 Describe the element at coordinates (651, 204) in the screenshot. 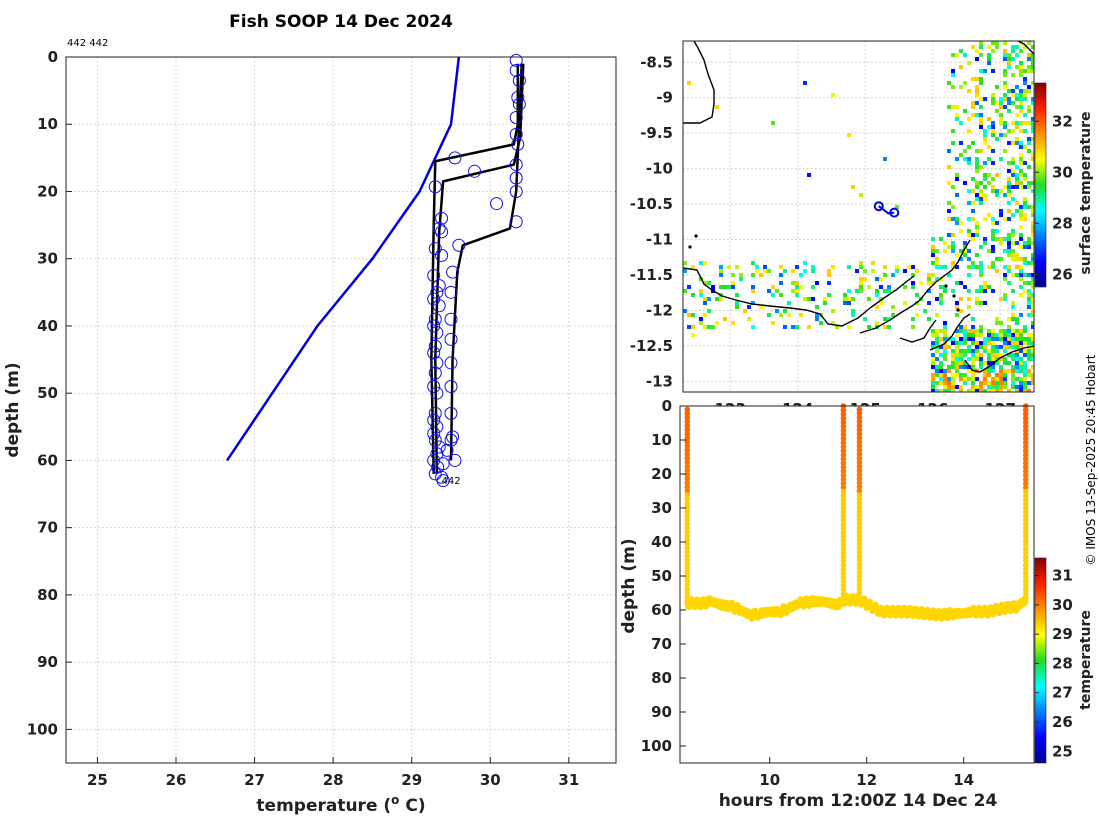

I see `map-y-tick-label: -10.5` at that location.